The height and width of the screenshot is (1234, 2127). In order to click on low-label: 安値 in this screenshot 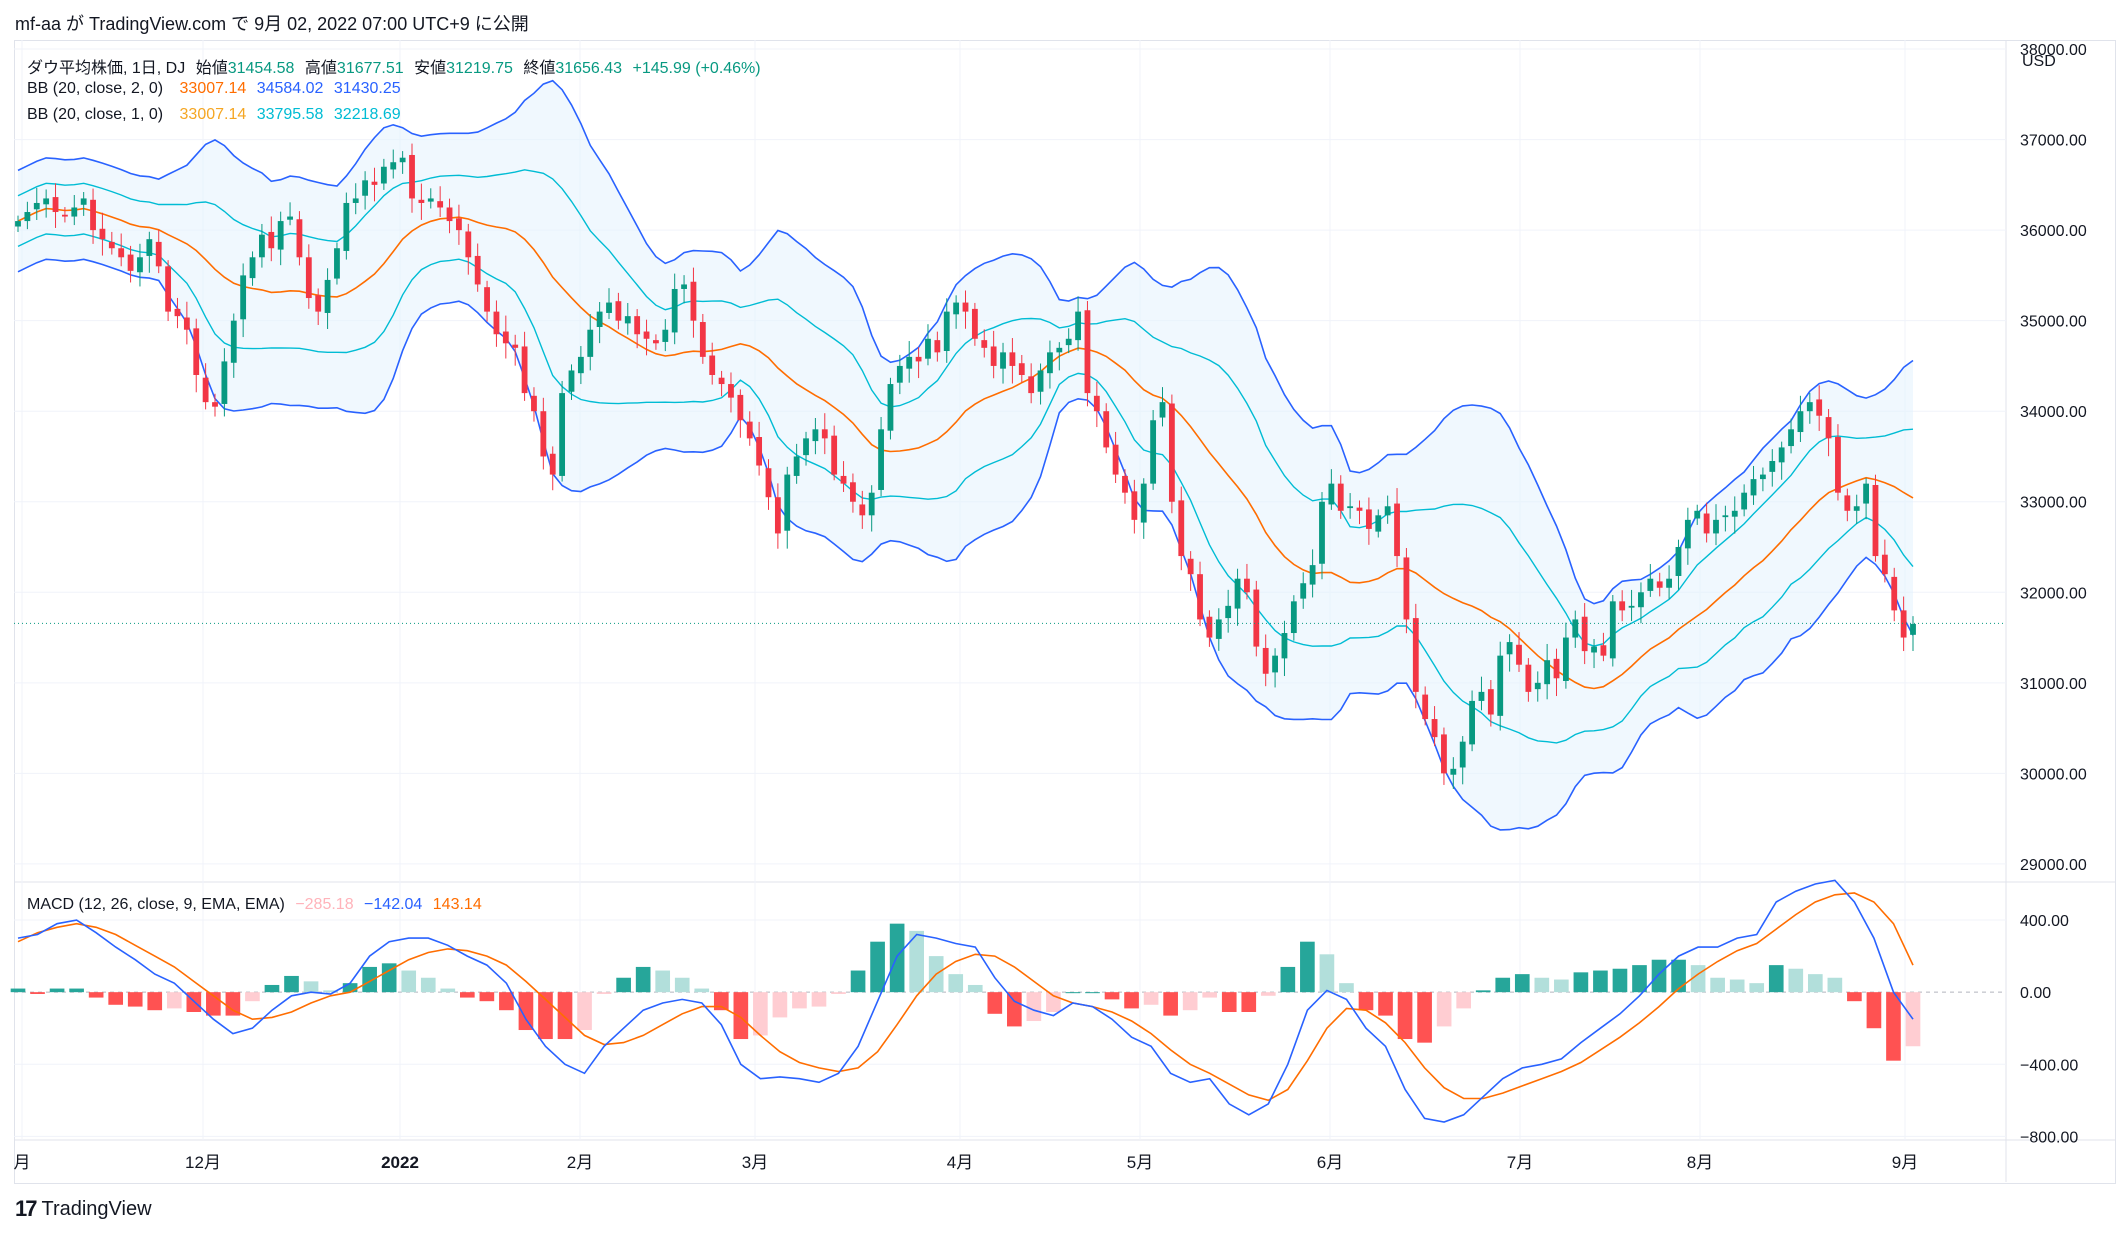, I will do `click(430, 68)`.